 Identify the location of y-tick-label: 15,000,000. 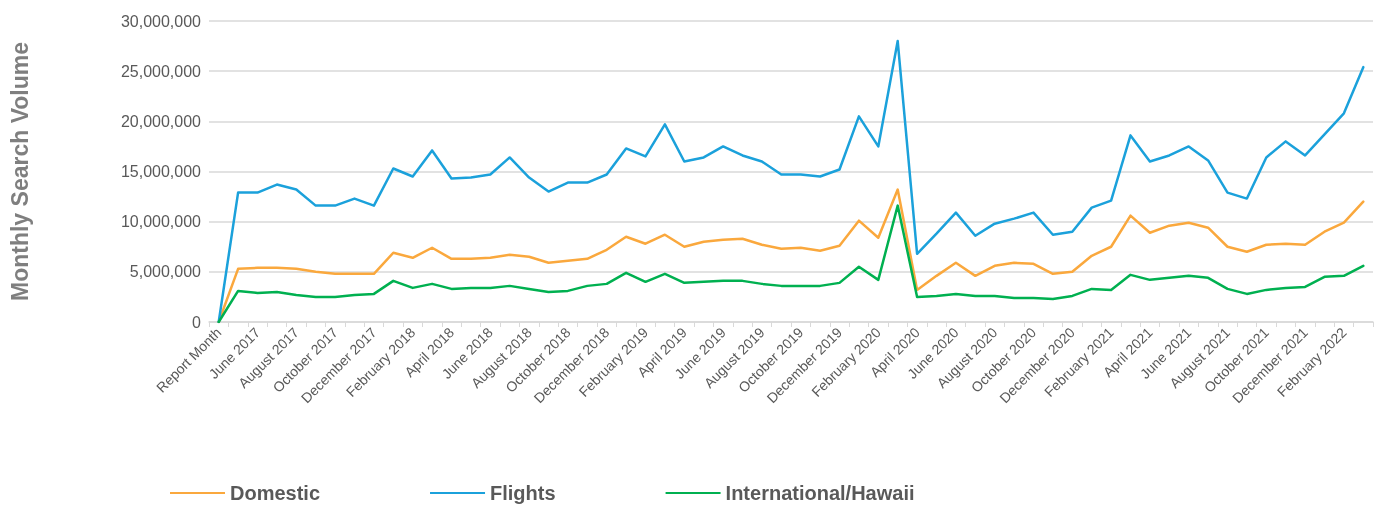
(161, 171).